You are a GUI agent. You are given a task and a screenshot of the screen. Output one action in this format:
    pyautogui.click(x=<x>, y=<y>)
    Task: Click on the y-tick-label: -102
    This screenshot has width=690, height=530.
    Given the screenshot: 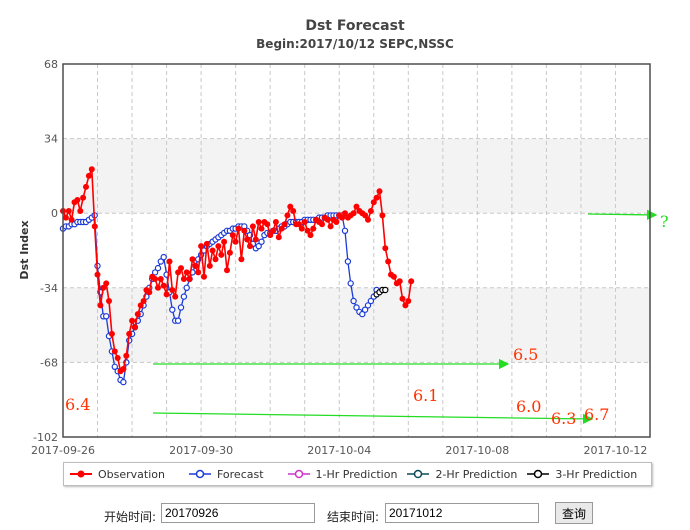 What is the action you would take?
    pyautogui.click(x=45, y=437)
    